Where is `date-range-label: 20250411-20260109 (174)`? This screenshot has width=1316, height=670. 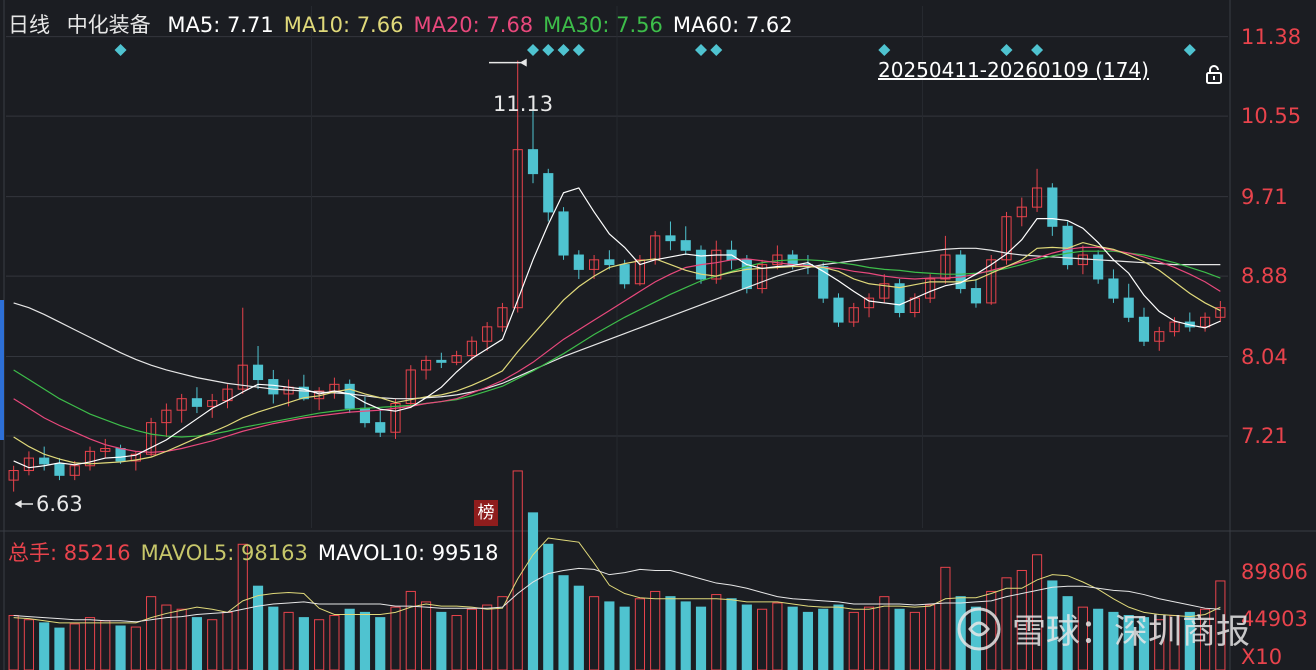
date-range-label: 20250411-20260109 (174) is located at coordinates (1013, 70).